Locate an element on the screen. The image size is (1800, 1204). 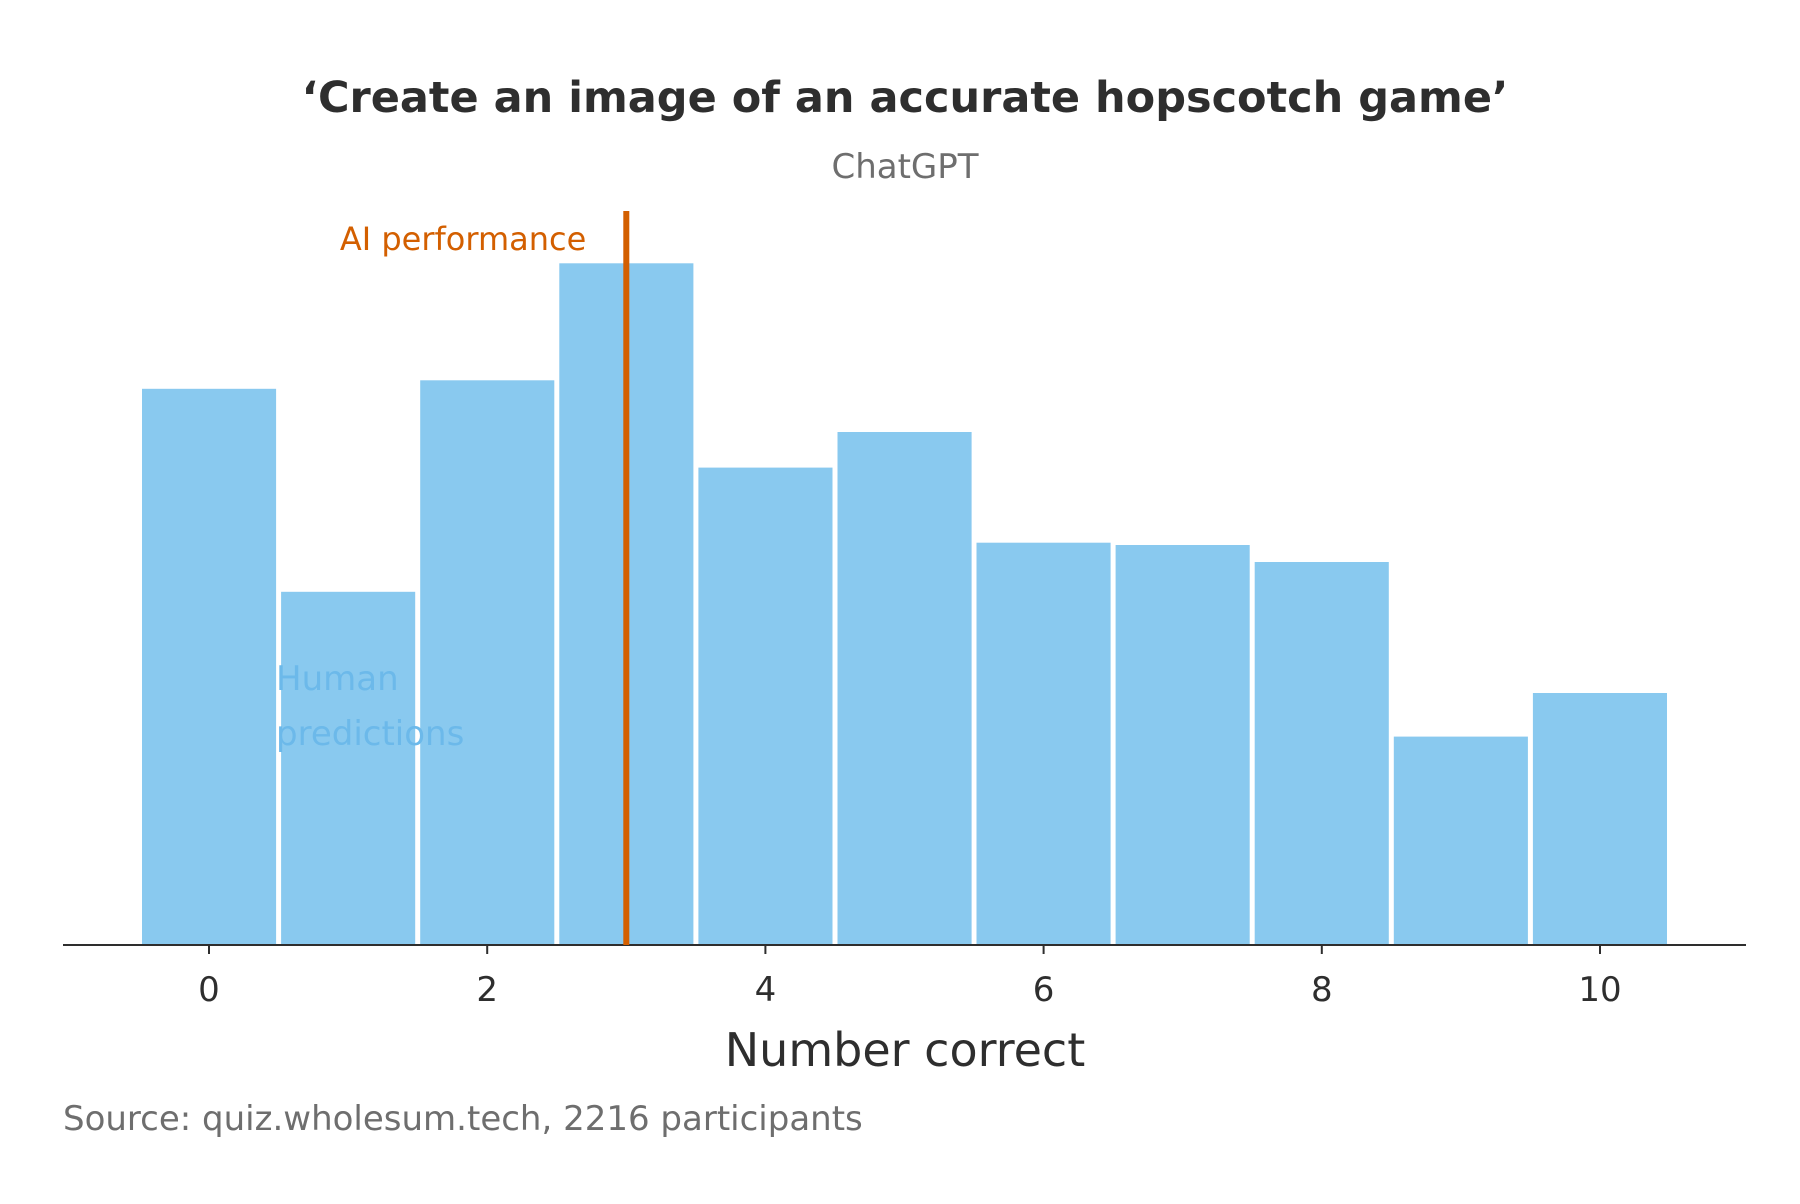
x-ticks-group: 0 2 4 6 8 10 is located at coordinates (910, 977).